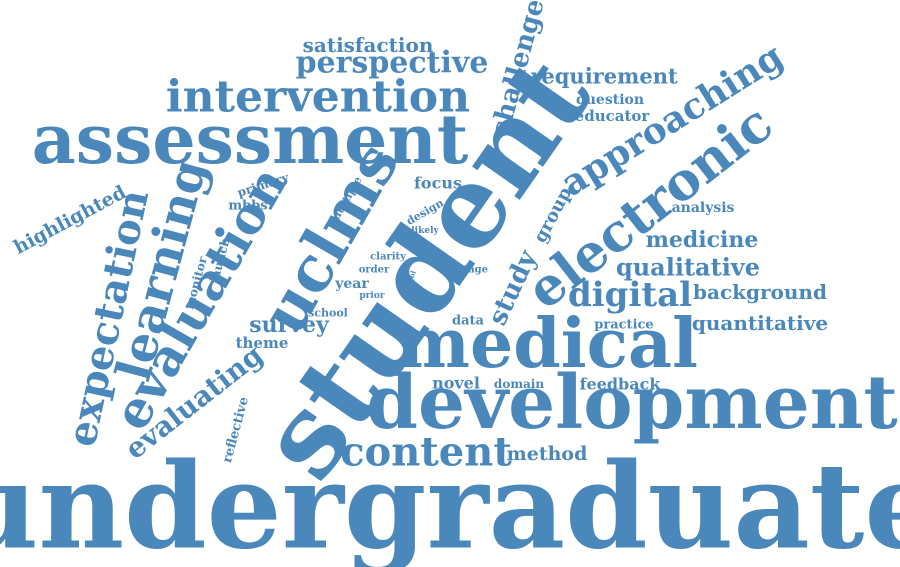 This screenshot has height=567, width=900. Describe the element at coordinates (610, 100) in the screenshot. I see `word-question: question` at that location.